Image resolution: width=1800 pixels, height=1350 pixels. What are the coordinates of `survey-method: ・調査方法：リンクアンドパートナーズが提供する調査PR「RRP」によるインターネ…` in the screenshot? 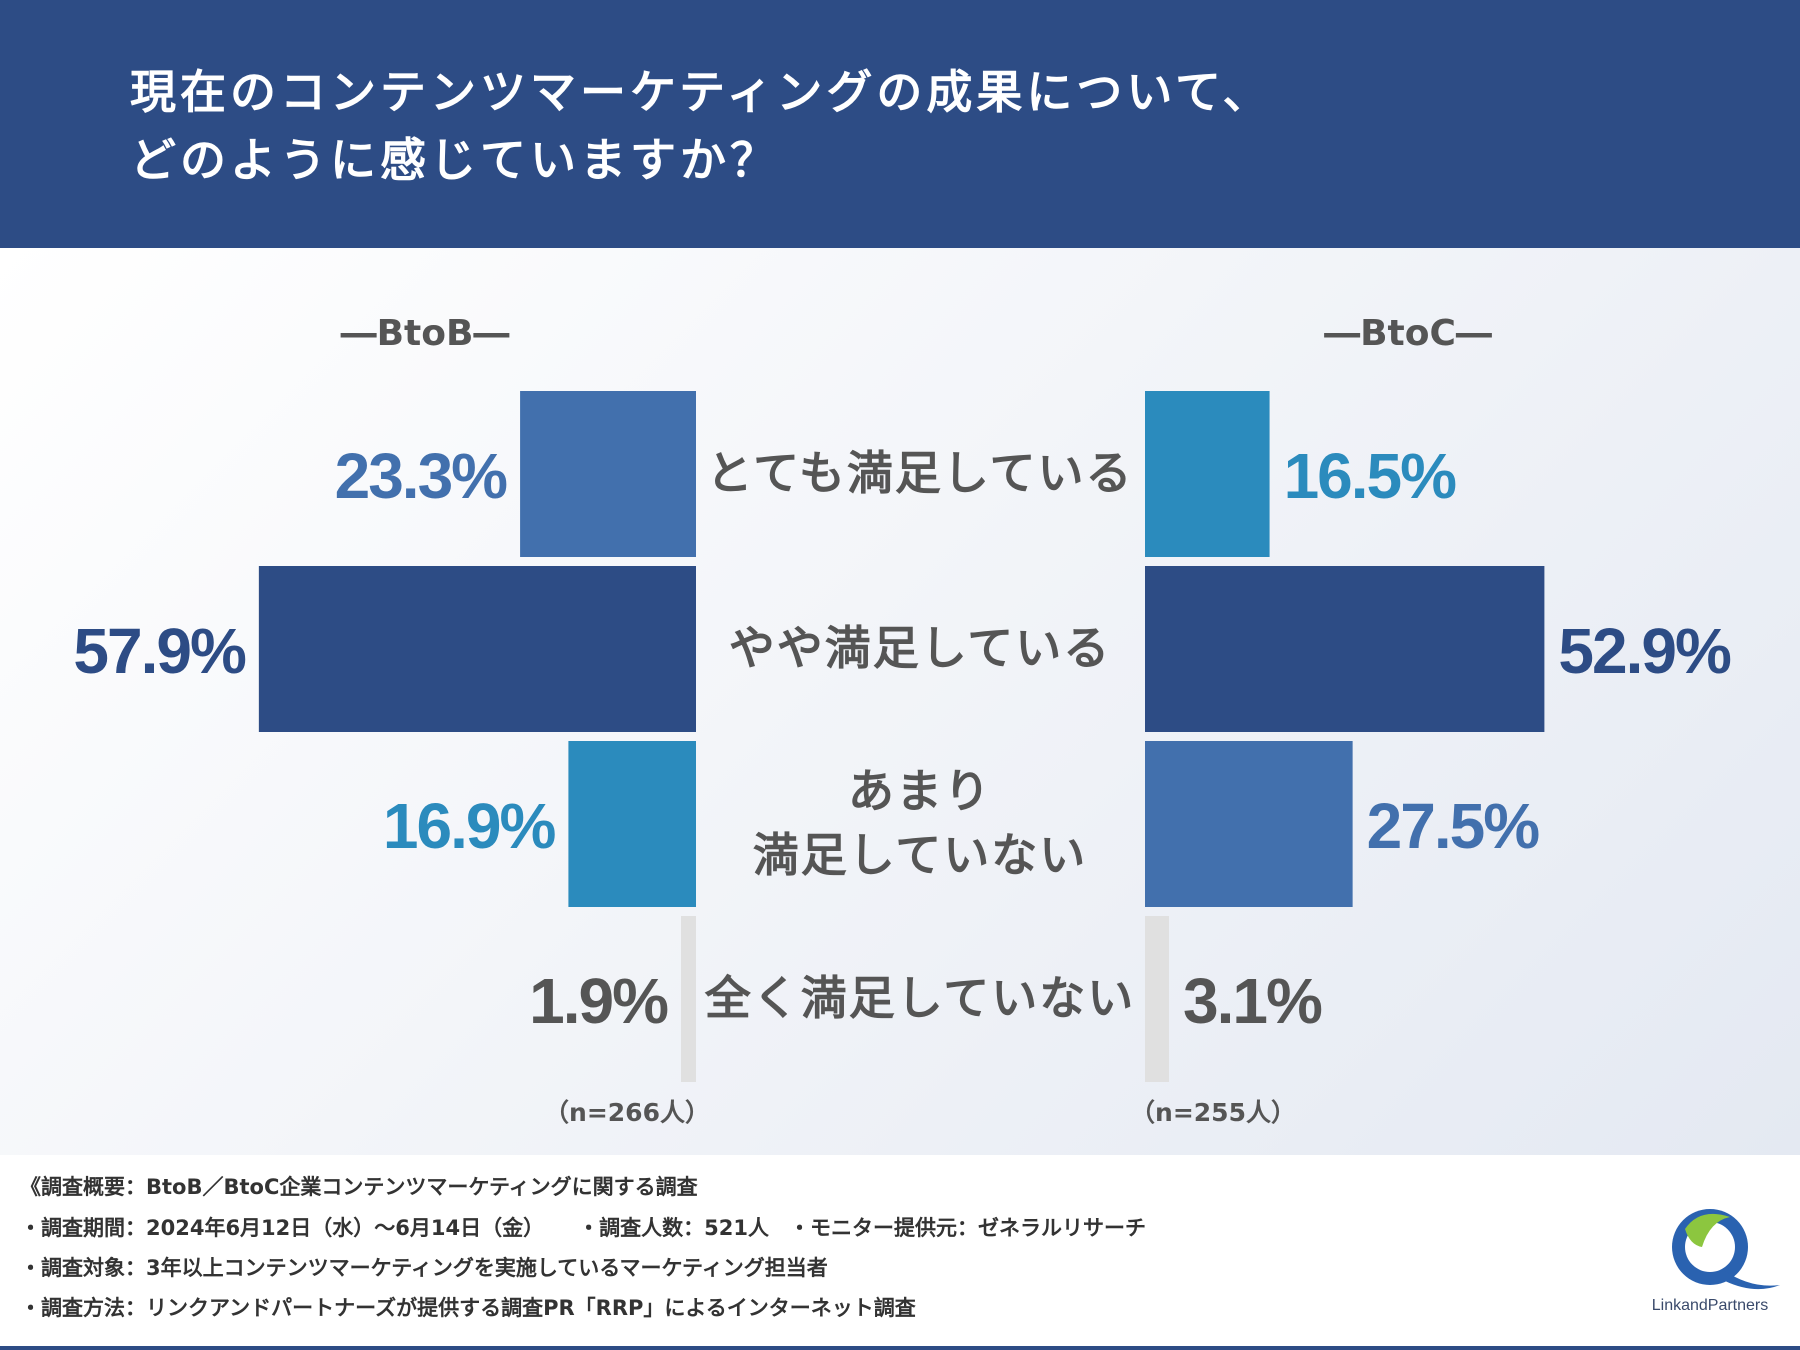 It's located at (468, 1308).